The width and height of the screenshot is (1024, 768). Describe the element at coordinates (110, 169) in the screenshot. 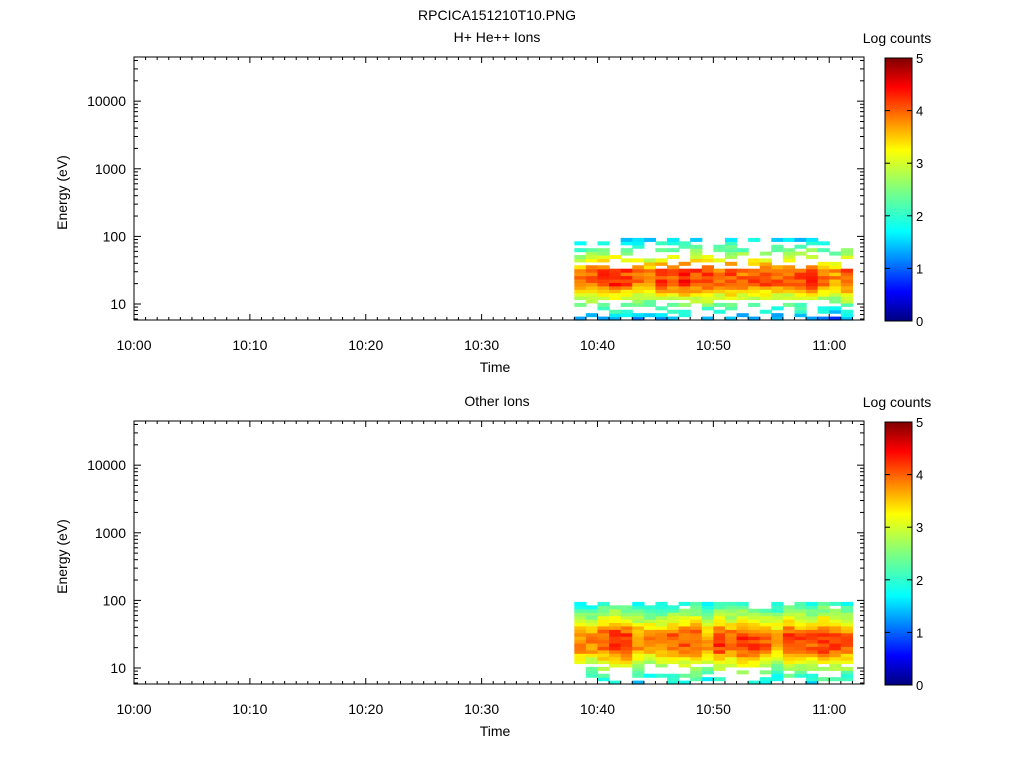

I see `y-tick-label: 1000` at that location.